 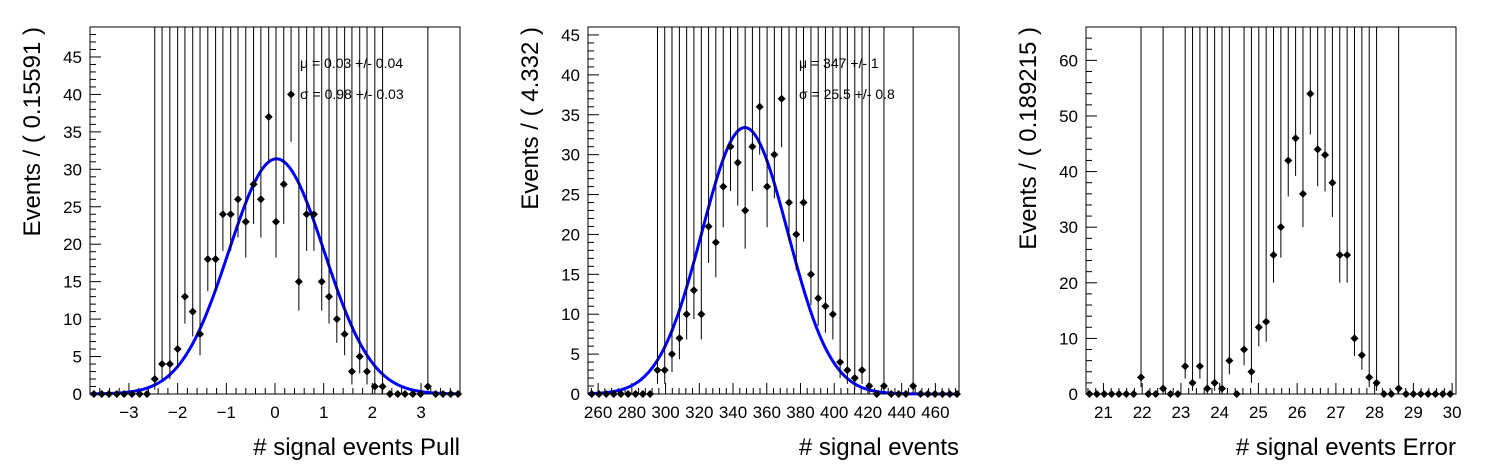 What do you see at coordinates (879, 447) in the screenshot?
I see `x-axis-label: # signal events` at bounding box center [879, 447].